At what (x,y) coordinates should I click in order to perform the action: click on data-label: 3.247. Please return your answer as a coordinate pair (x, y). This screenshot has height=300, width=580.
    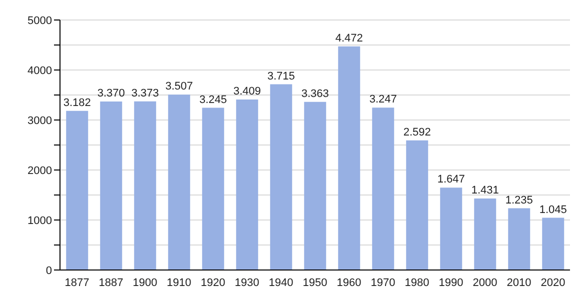
    Looking at the image, I should click on (383, 100).